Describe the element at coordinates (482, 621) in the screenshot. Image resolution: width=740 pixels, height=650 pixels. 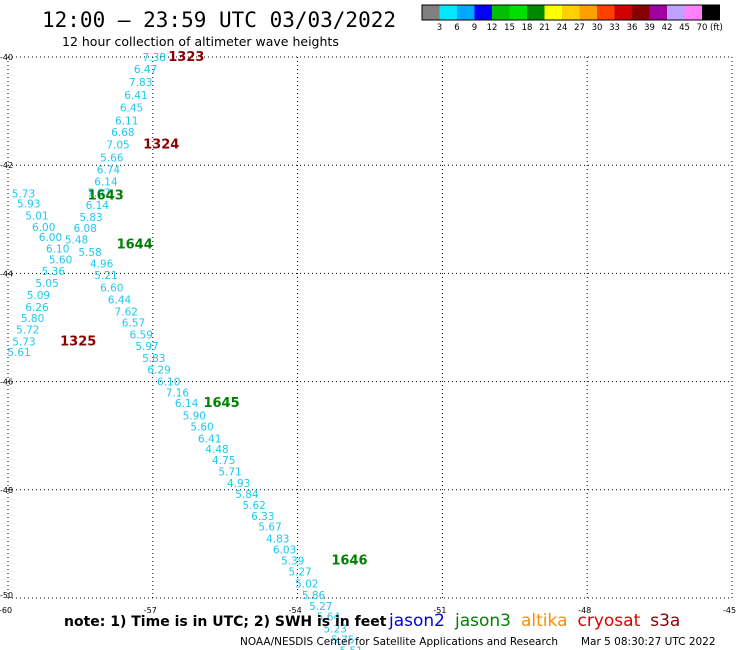
I see `satellite-name: jason3` at that location.